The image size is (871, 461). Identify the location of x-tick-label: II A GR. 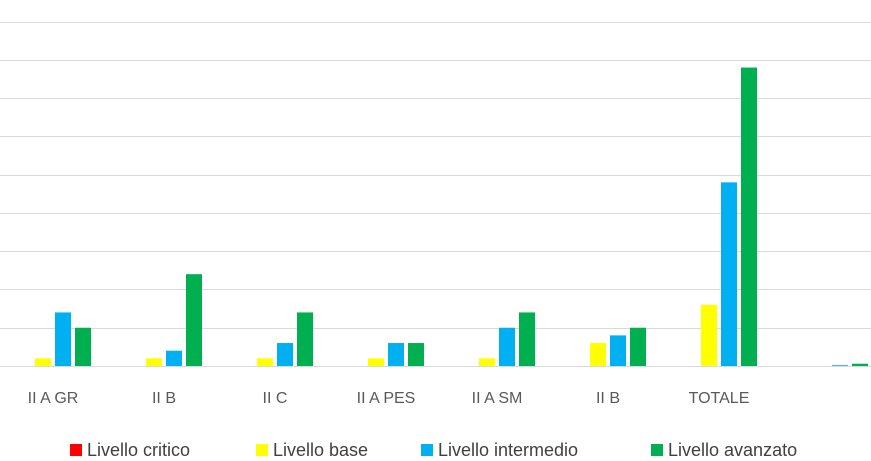
(53, 398).